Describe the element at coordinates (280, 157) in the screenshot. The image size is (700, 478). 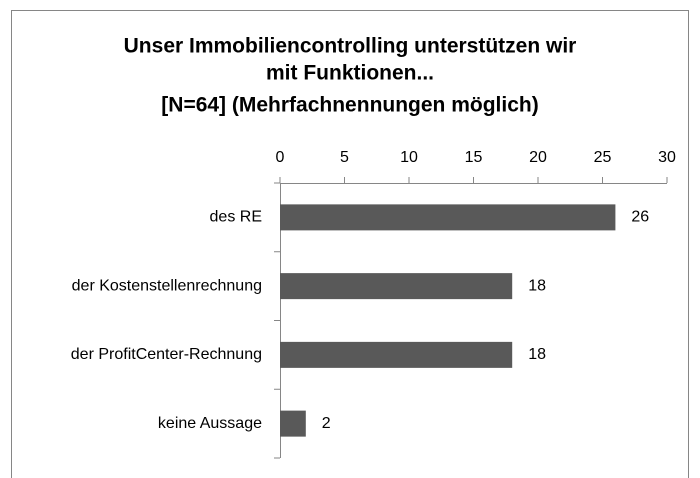
I see `x-tick-label: 0` at that location.